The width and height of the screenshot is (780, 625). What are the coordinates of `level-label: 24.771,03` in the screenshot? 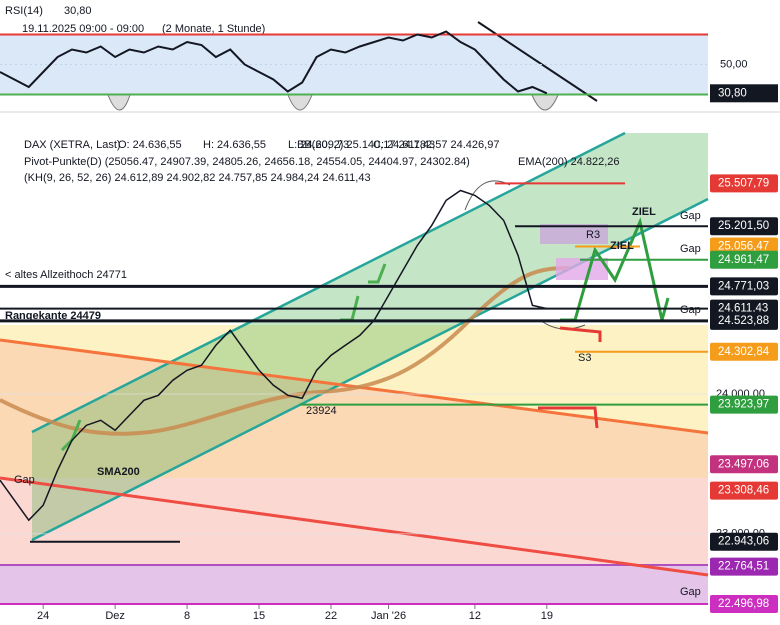 It's located at (743, 286).